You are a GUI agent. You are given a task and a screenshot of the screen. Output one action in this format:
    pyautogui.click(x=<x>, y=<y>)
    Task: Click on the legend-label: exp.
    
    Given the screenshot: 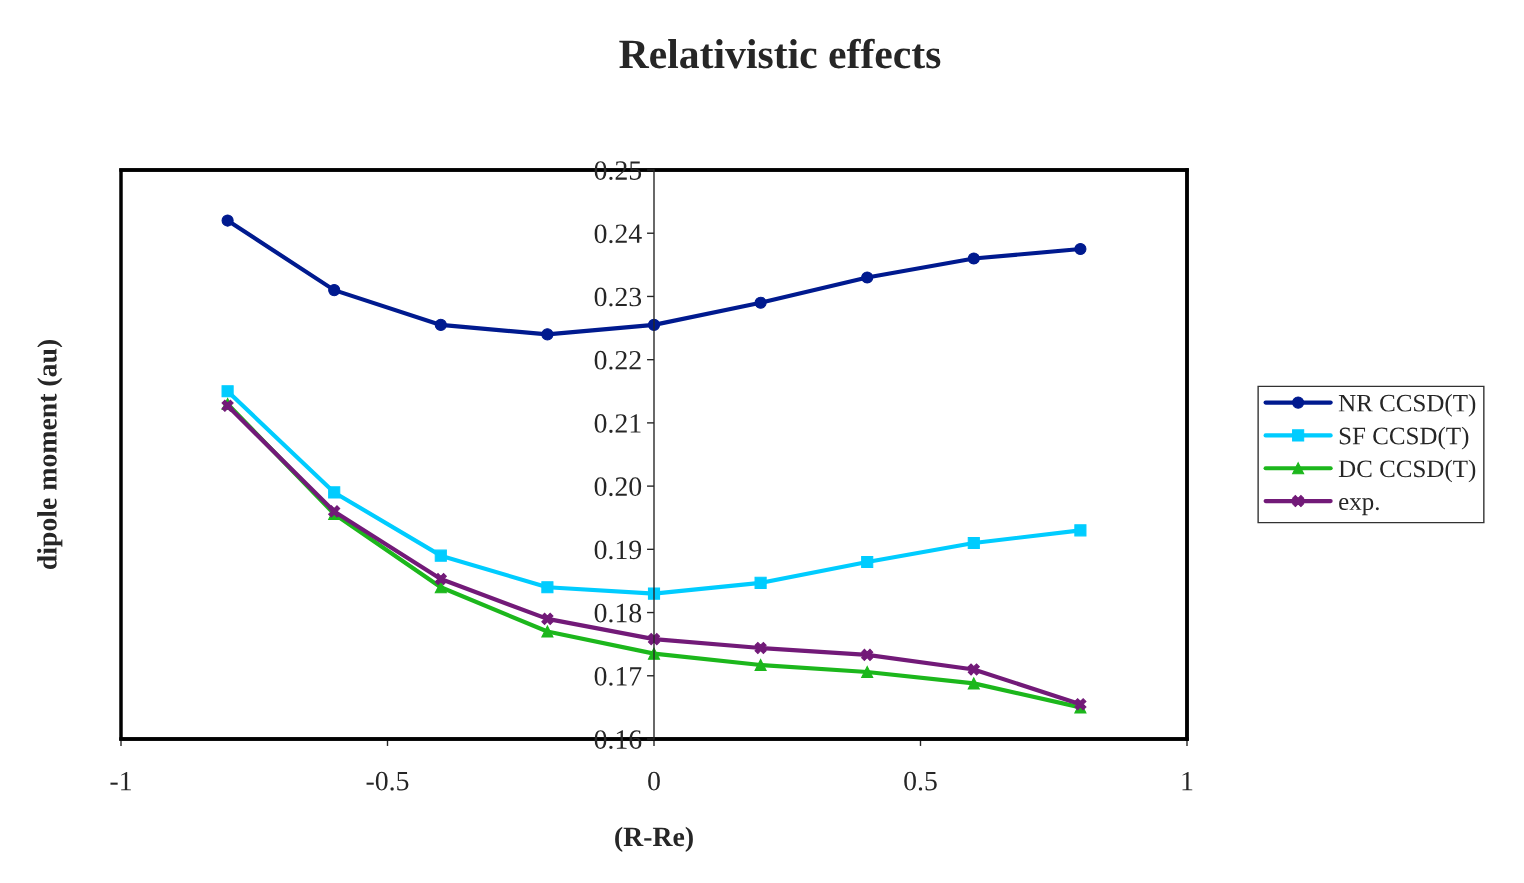 What is the action you would take?
    pyautogui.click(x=1359, y=507)
    